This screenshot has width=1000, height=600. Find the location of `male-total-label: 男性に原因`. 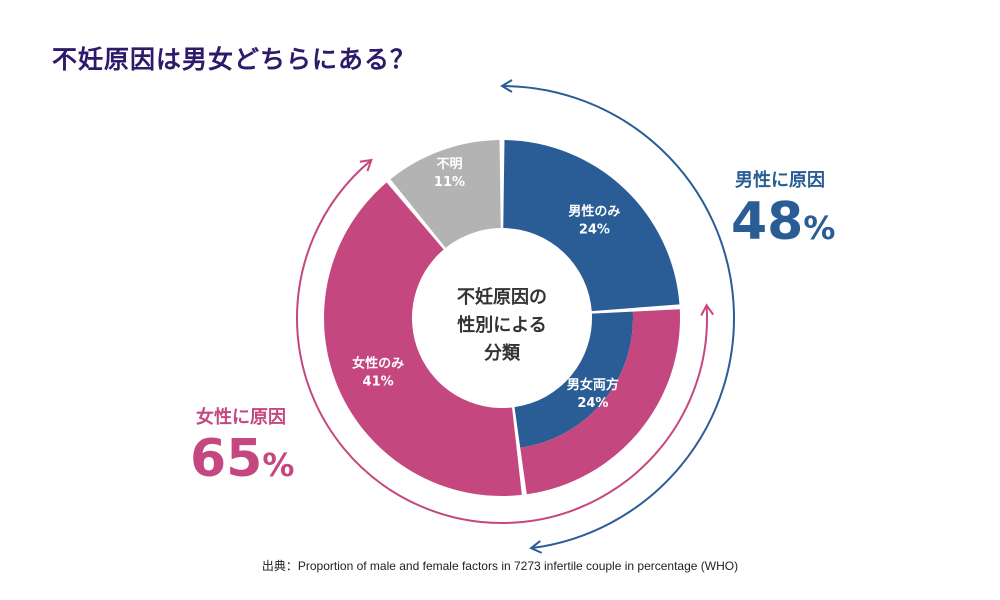

male-total-label: 男性に原因 is located at coordinates (780, 180).